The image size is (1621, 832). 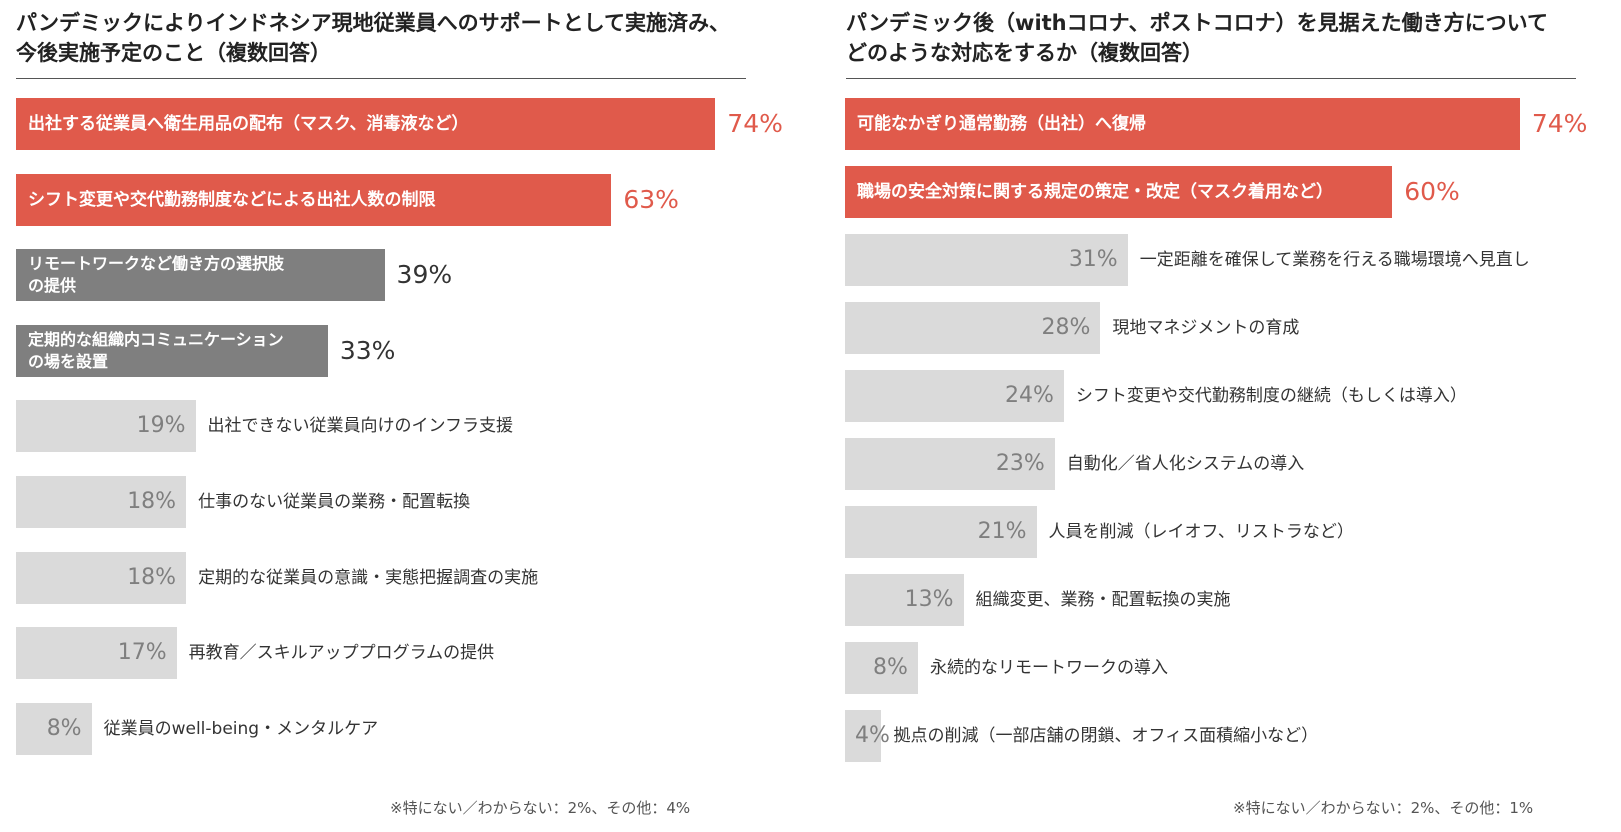 I want to click on bar-label-line: 出社する従業員へ衛生用品の配布（マスク、消毒液など）, so click(x=248, y=124).